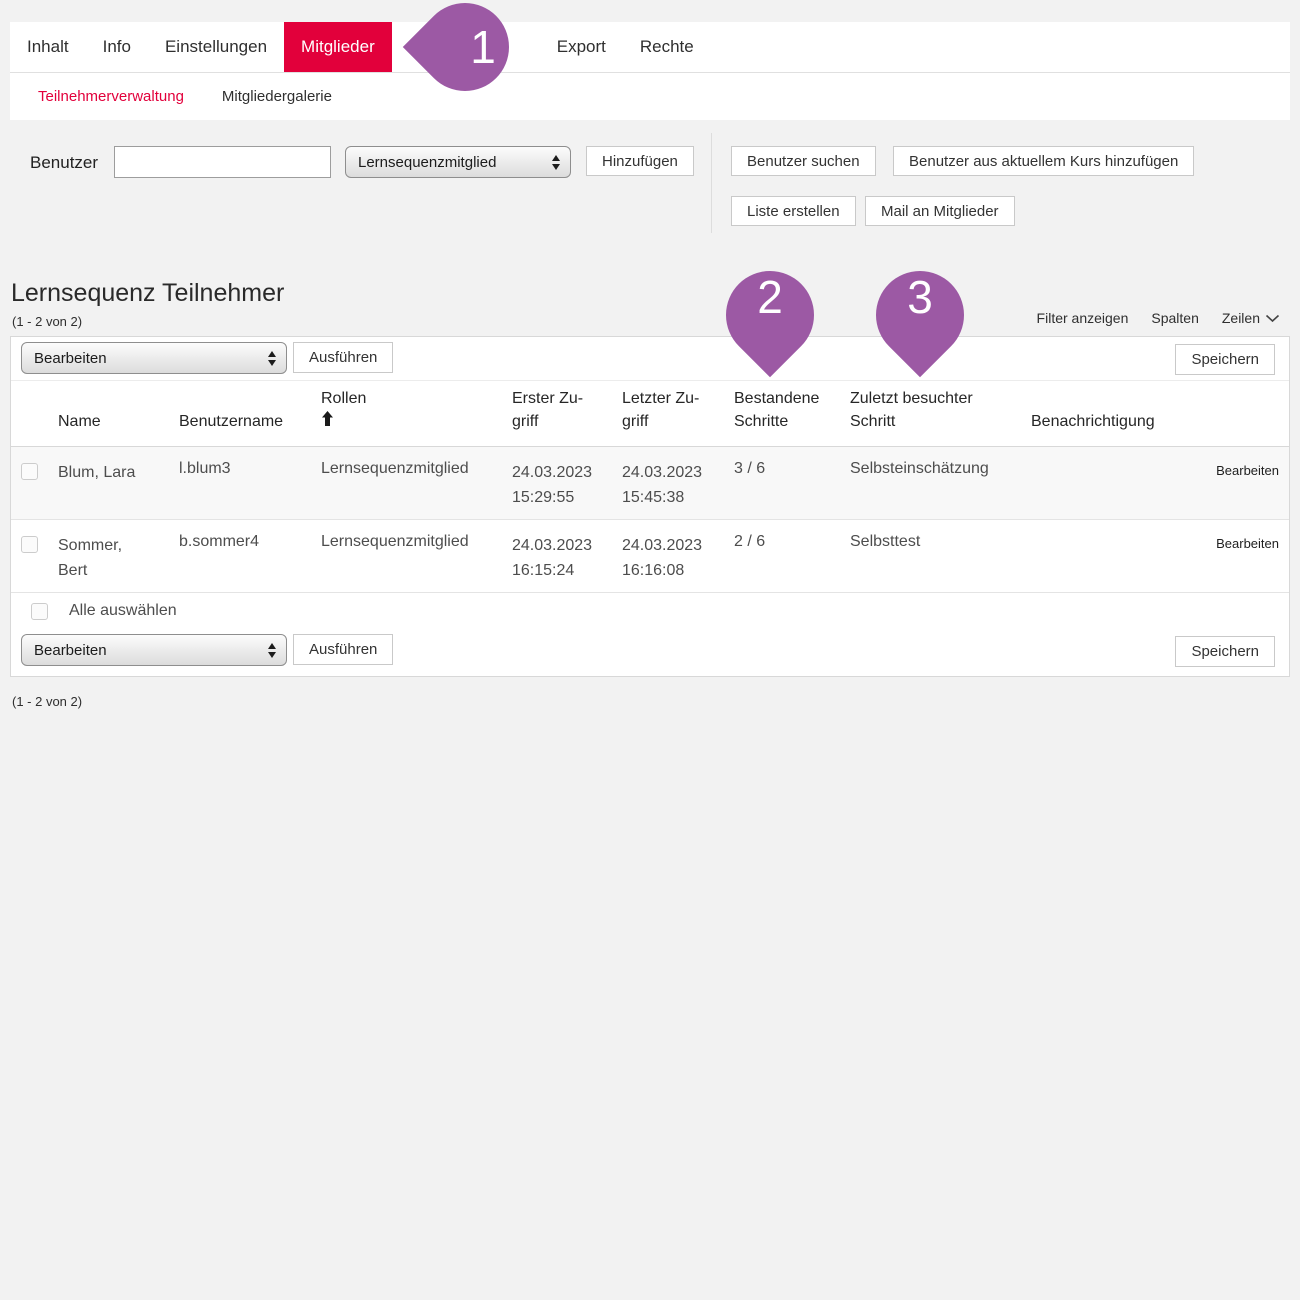  What do you see at coordinates (548, 410) in the screenshot?
I see `header-erster-zugriff: Erster Zu- griff` at bounding box center [548, 410].